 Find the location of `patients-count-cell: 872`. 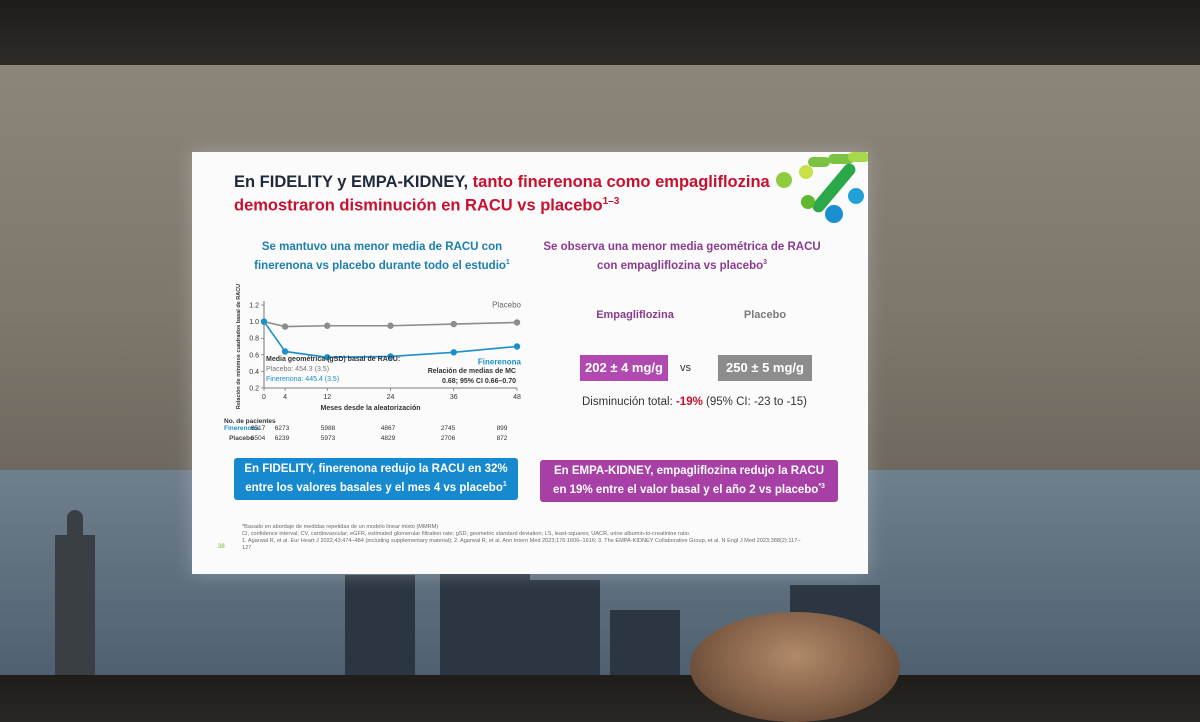

patients-count-cell: 872 is located at coordinates (502, 438).